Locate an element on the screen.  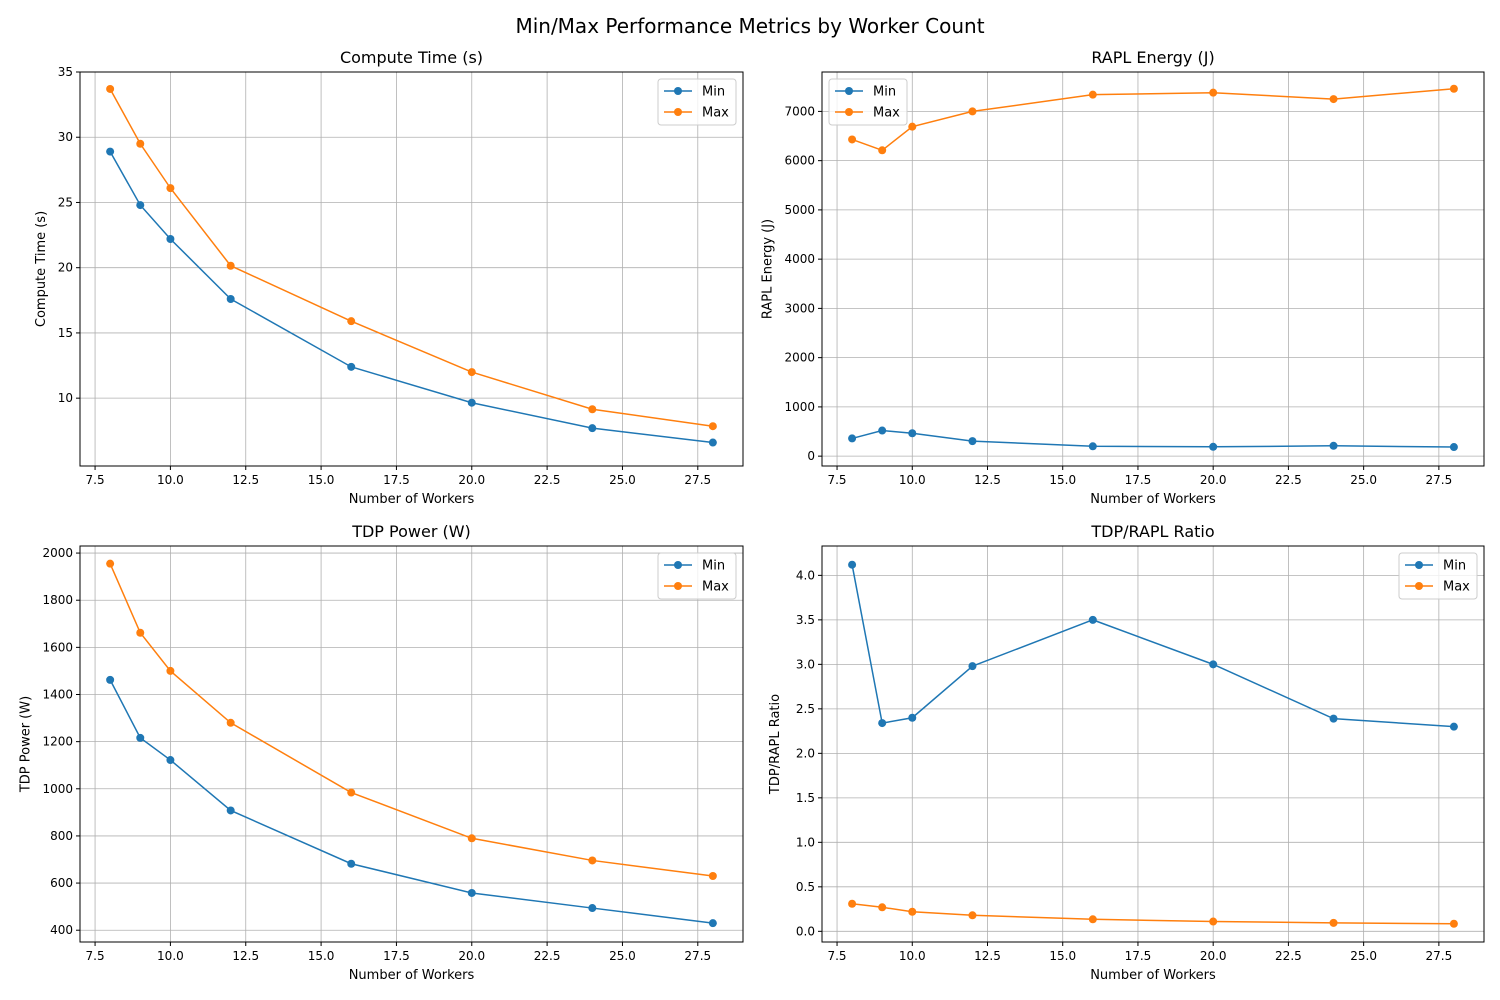
y-tick-label: 7000 is located at coordinates (799, 111).